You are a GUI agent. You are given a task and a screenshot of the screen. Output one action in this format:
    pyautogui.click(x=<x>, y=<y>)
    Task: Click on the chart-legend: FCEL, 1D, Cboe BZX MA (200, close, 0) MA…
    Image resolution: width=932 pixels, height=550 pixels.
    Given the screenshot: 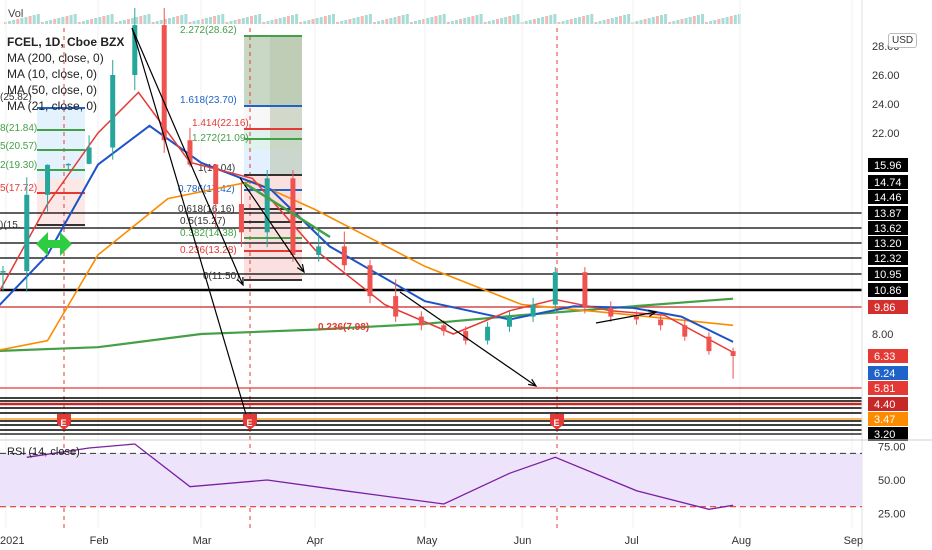 What is the action you would take?
    pyautogui.click(x=65, y=74)
    